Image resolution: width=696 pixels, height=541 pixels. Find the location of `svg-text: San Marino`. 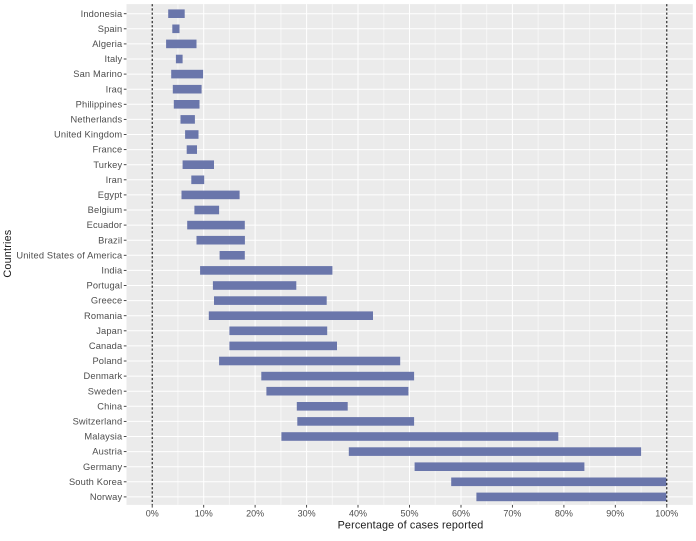

svg-text: San Marino is located at coordinates (97, 74).